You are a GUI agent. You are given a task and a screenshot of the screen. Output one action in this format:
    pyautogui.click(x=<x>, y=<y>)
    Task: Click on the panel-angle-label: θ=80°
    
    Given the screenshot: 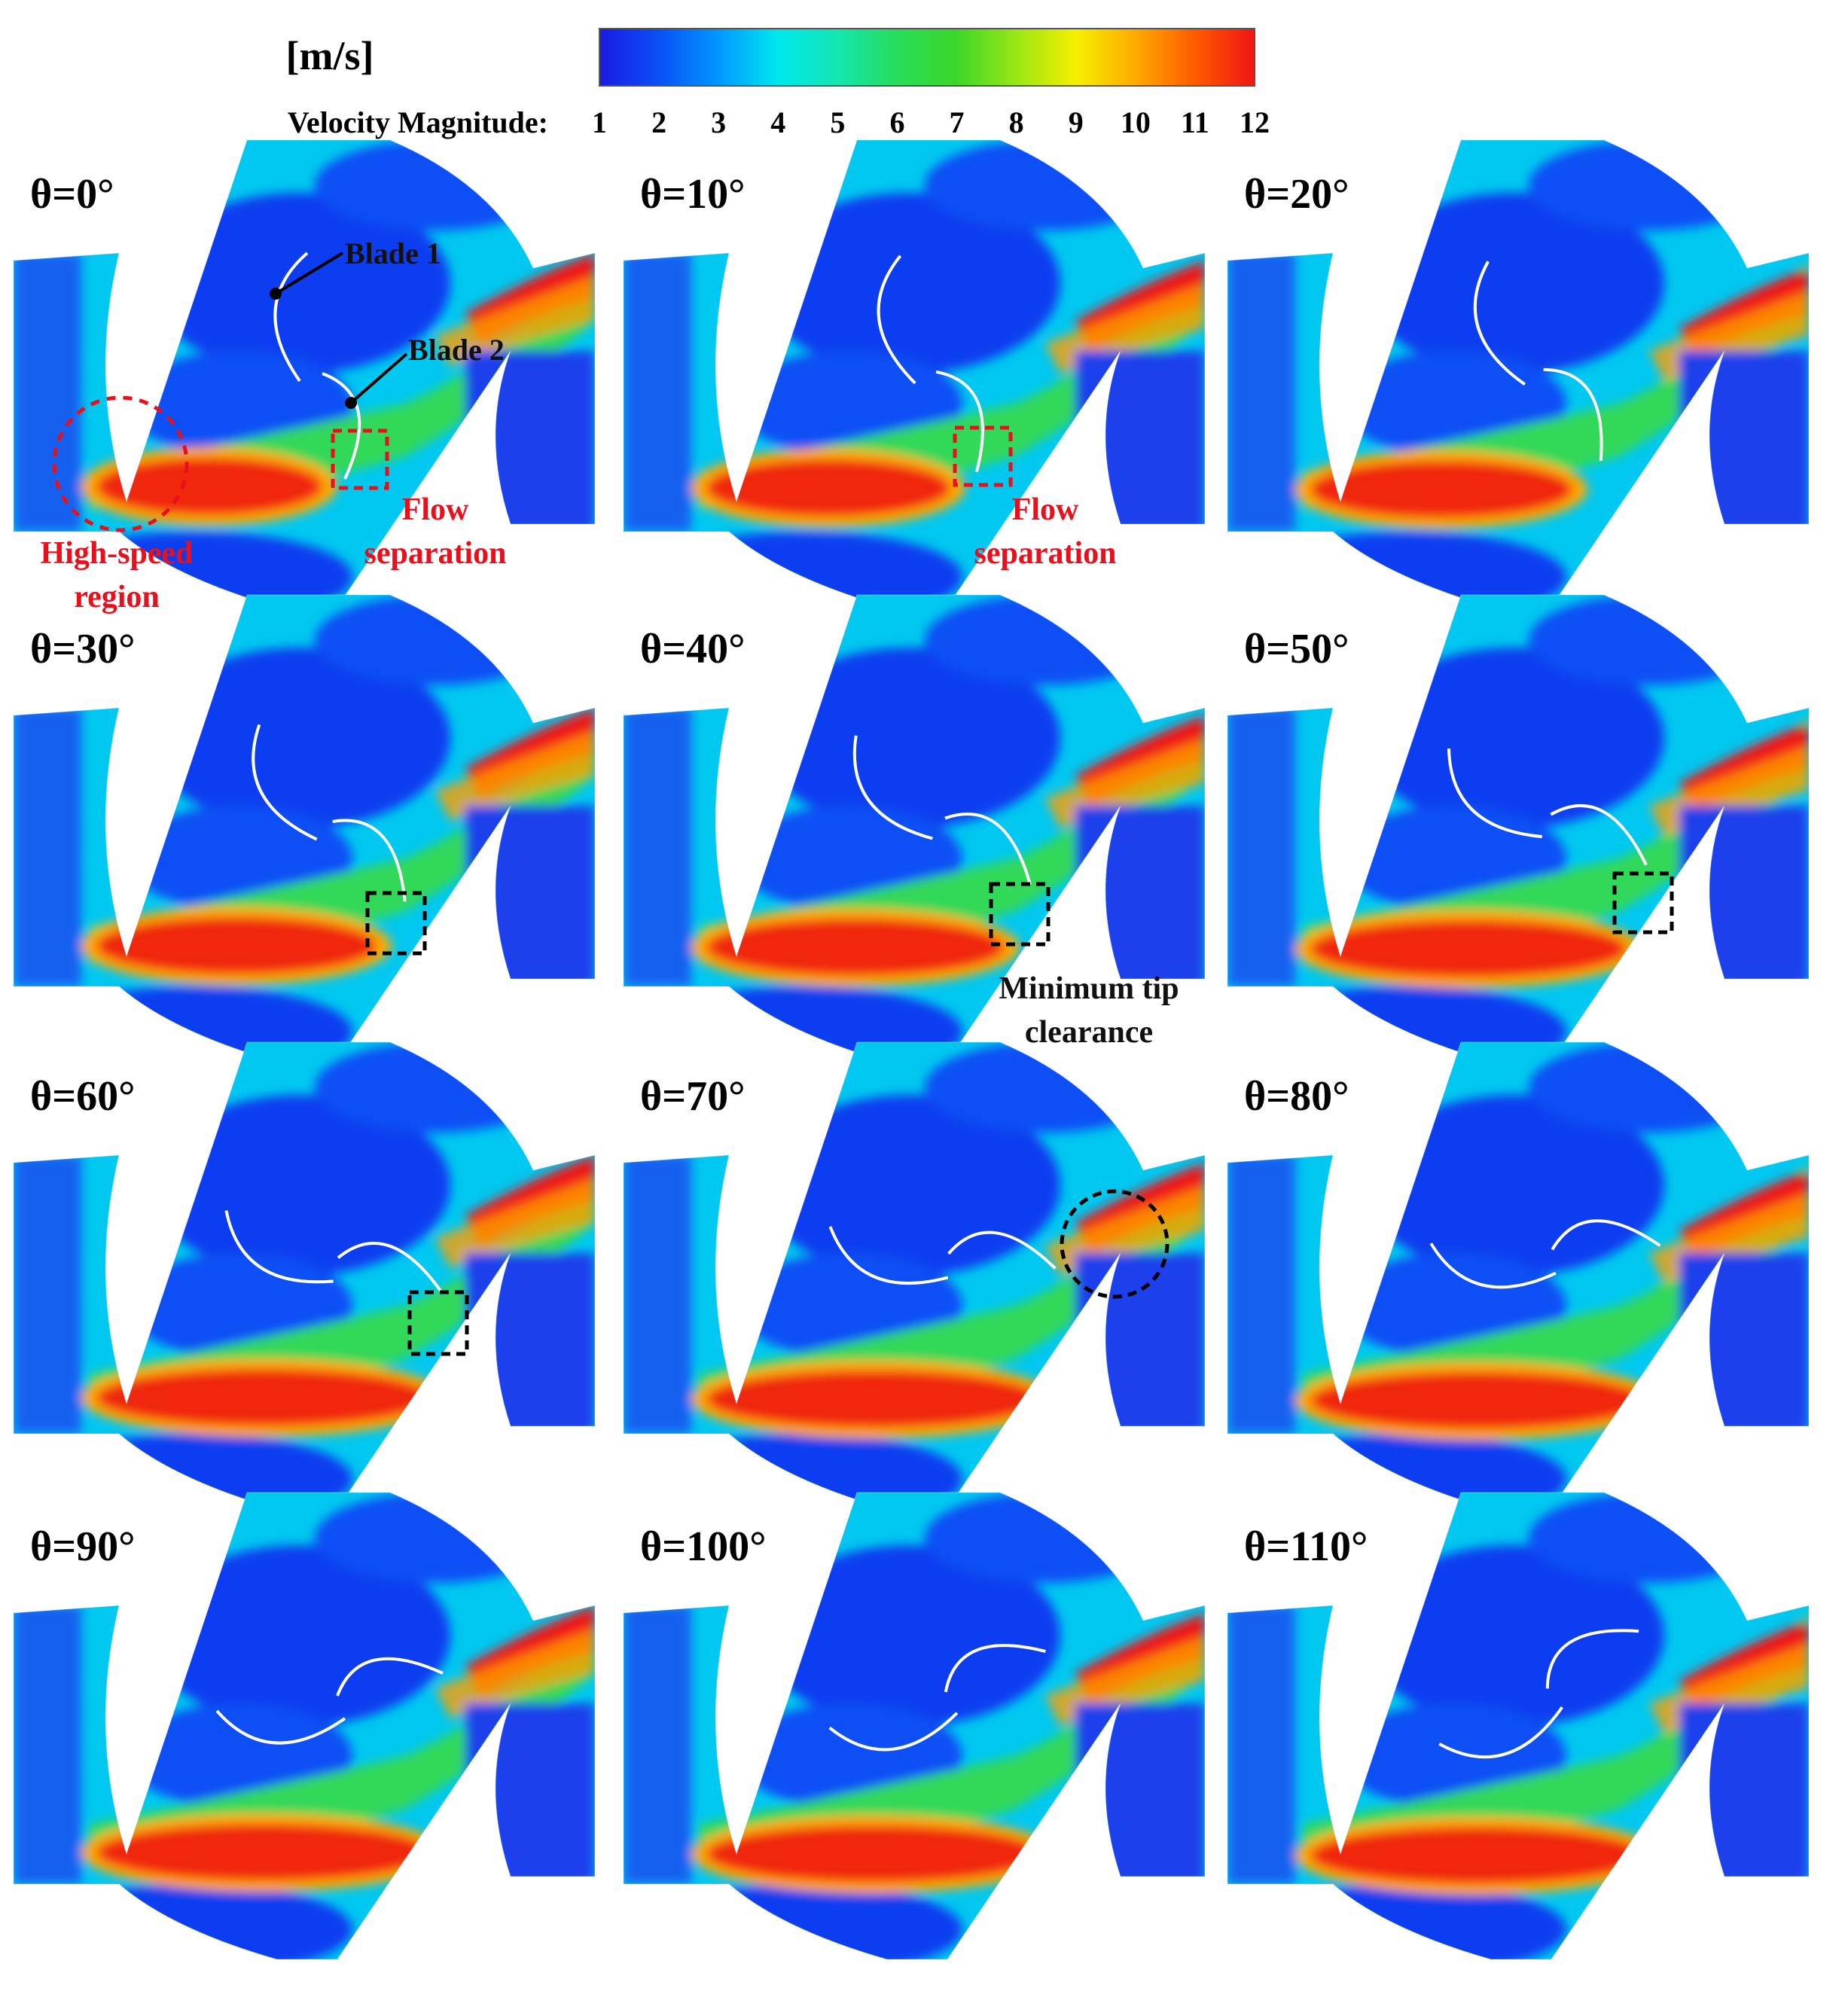 What is the action you would take?
    pyautogui.click(x=1297, y=1096)
    